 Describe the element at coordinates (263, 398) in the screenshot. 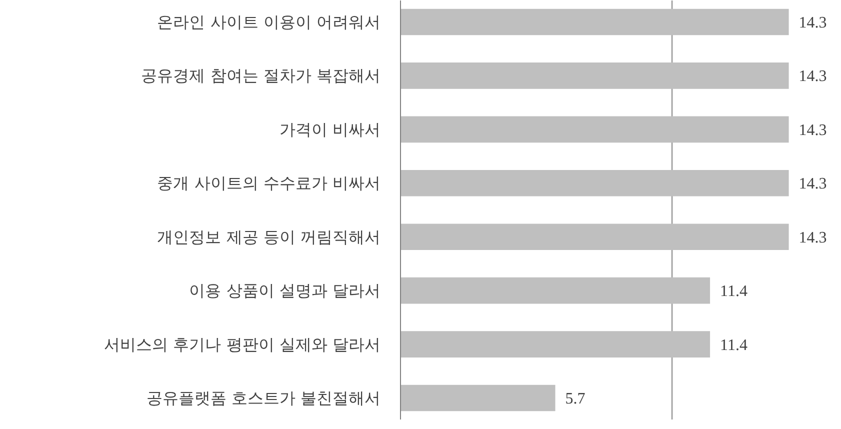

I see `y-tick-label: 공유플랫폼 호스트가 불친절해서` at that location.